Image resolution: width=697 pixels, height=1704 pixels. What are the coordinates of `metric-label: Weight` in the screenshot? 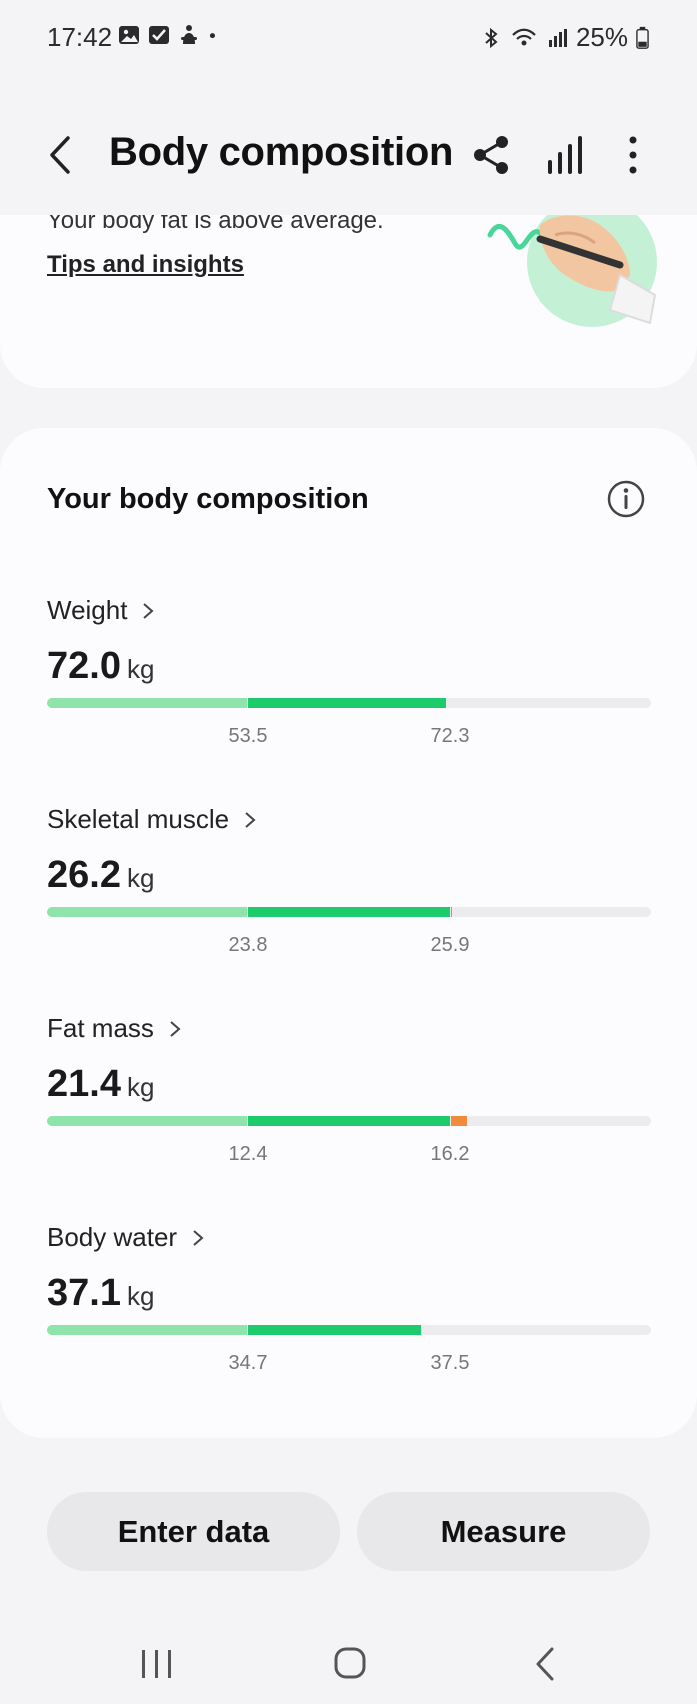 It's located at (87, 610).